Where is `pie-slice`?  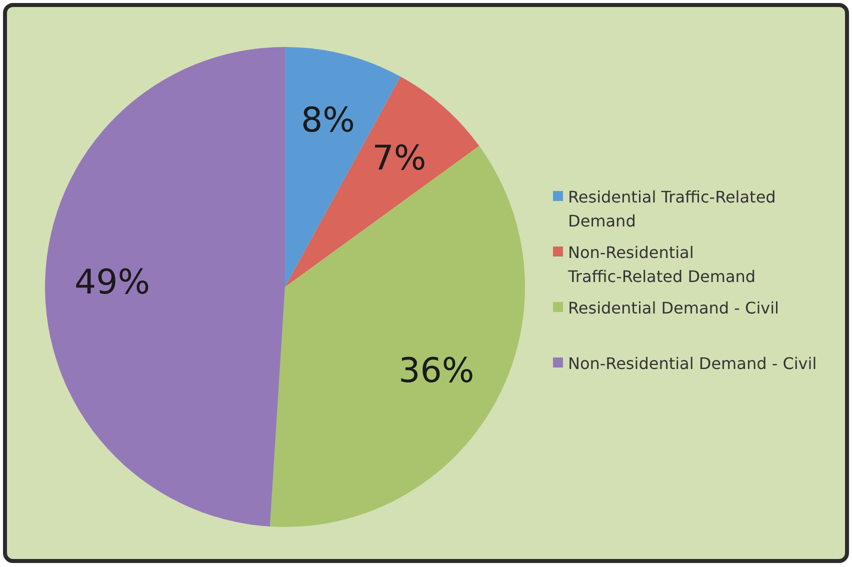
pie-slice is located at coordinates (382, 181).